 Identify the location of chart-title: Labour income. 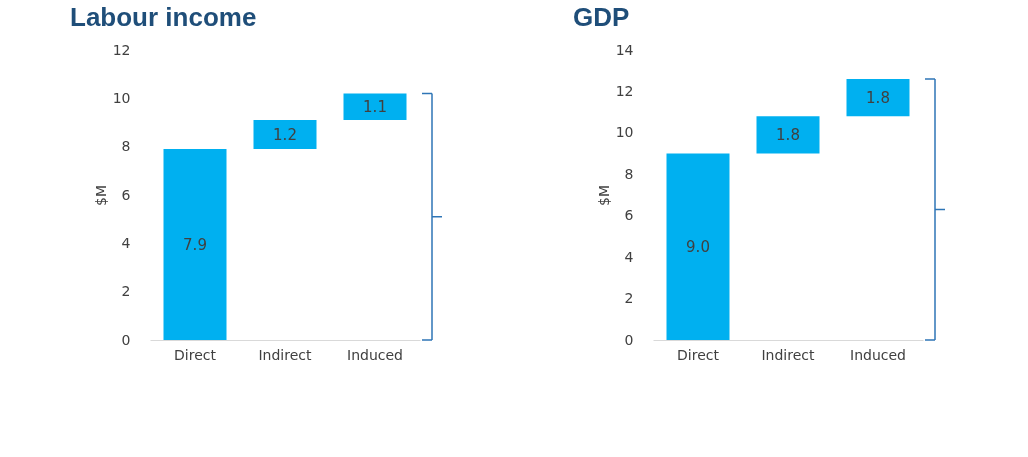
(163, 17).